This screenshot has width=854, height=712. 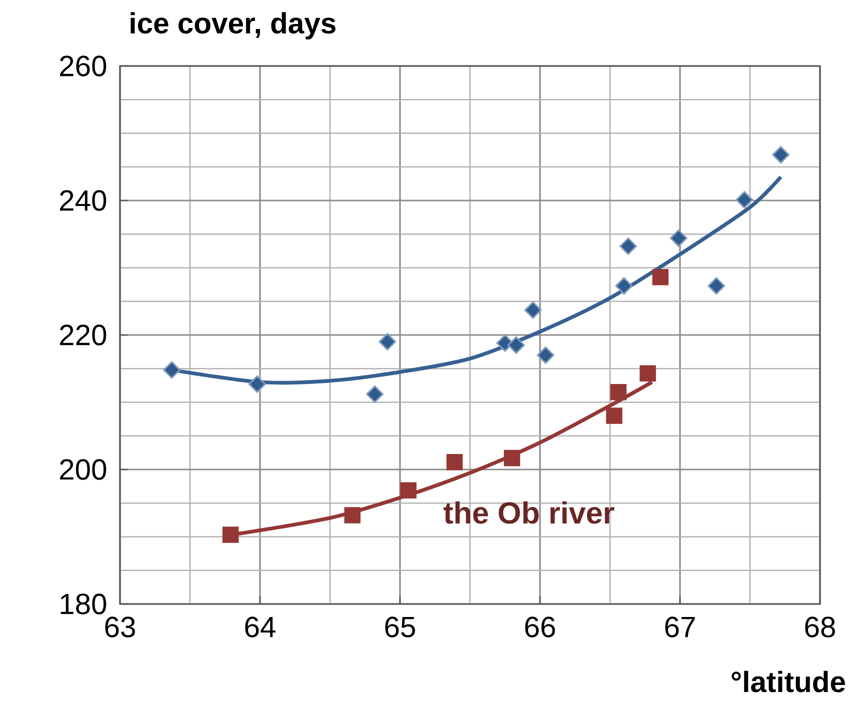 What do you see at coordinates (83, 335) in the screenshot?
I see `y-tick-label: 220` at bounding box center [83, 335].